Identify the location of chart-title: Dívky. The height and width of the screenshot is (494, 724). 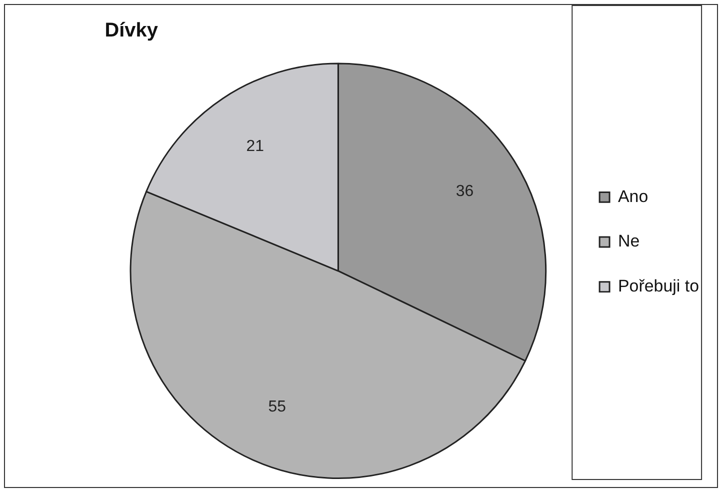
(131, 30).